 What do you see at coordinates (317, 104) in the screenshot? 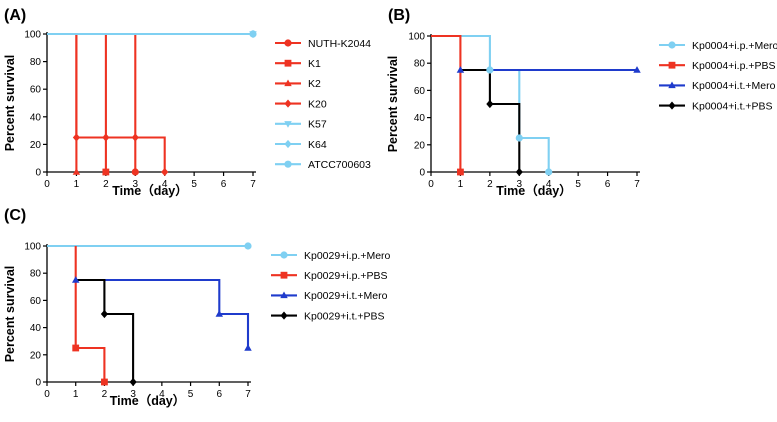
I see `legend-label: K20` at bounding box center [317, 104].